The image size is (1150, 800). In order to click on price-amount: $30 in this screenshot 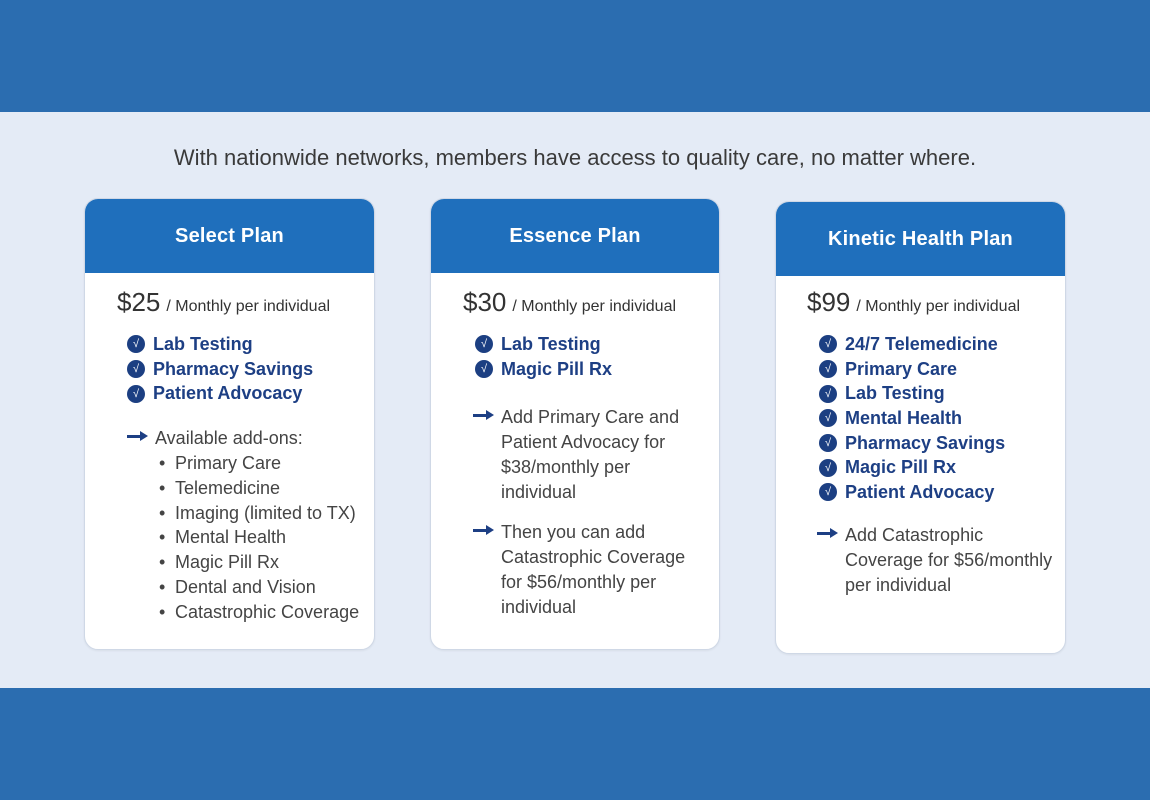, I will do `click(485, 302)`.